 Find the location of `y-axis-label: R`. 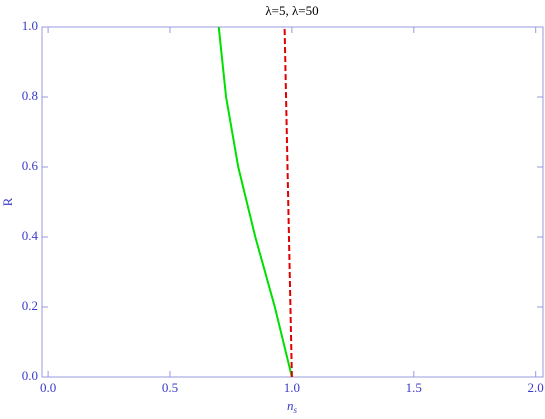

y-axis-label: R is located at coordinates (7, 201).